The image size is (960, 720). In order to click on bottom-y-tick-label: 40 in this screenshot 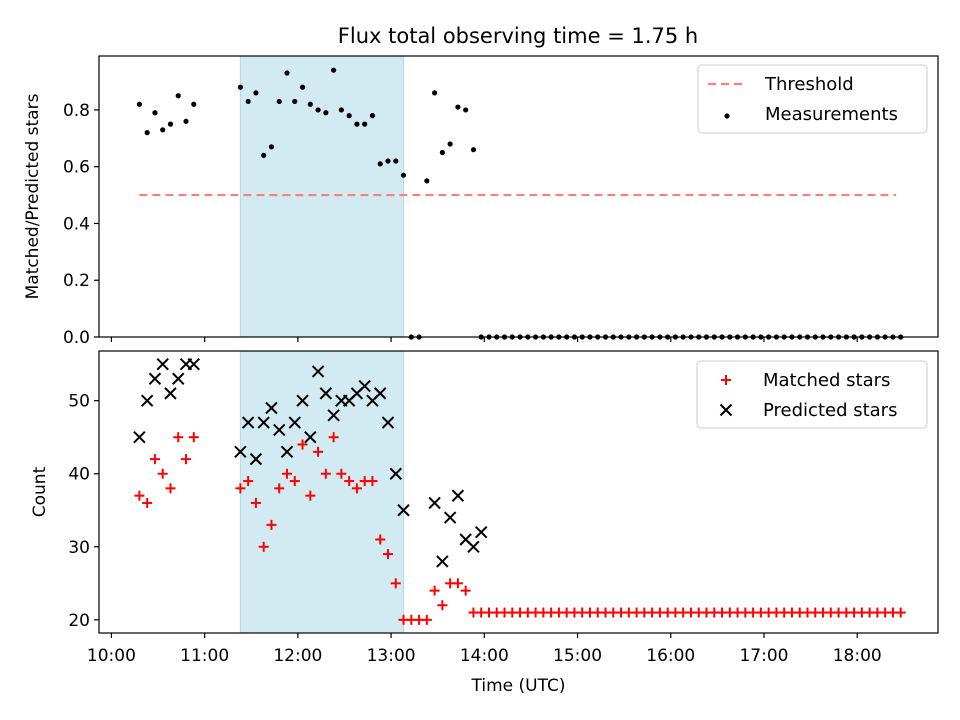, I will do `click(79, 475)`.